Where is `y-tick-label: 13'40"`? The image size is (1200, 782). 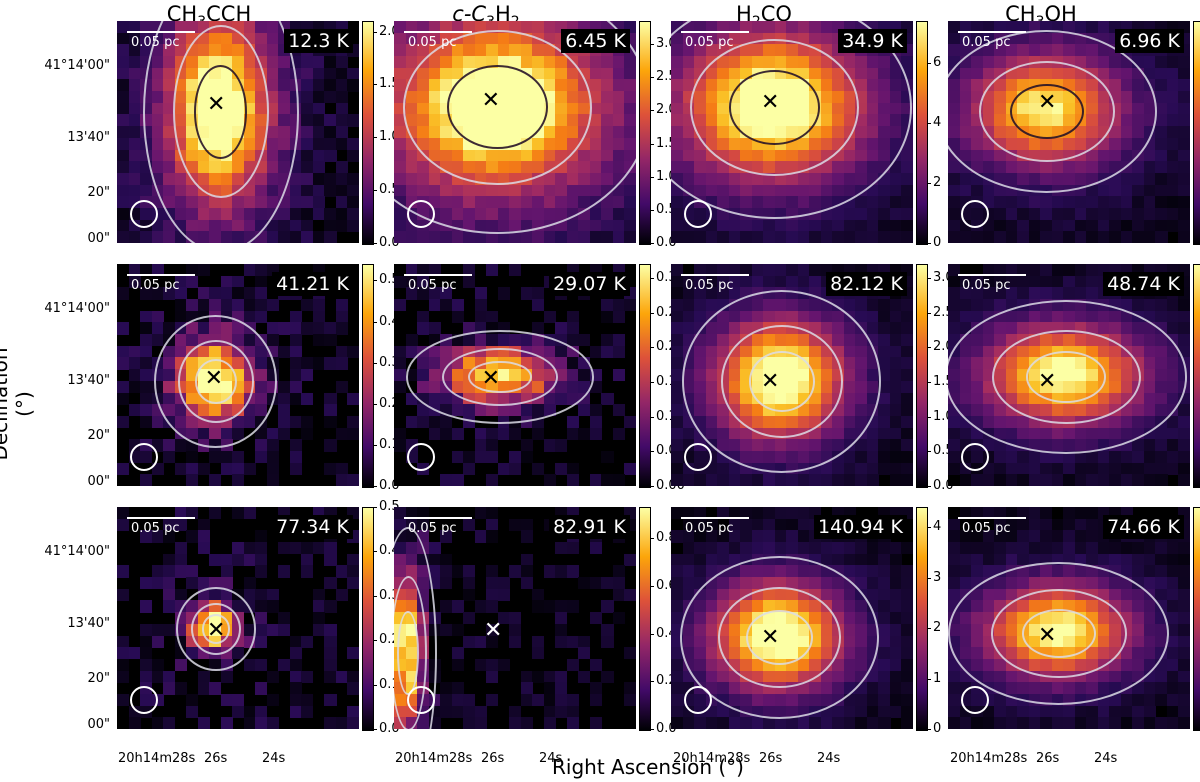
y-tick-label: 13'40" is located at coordinates (88, 623).